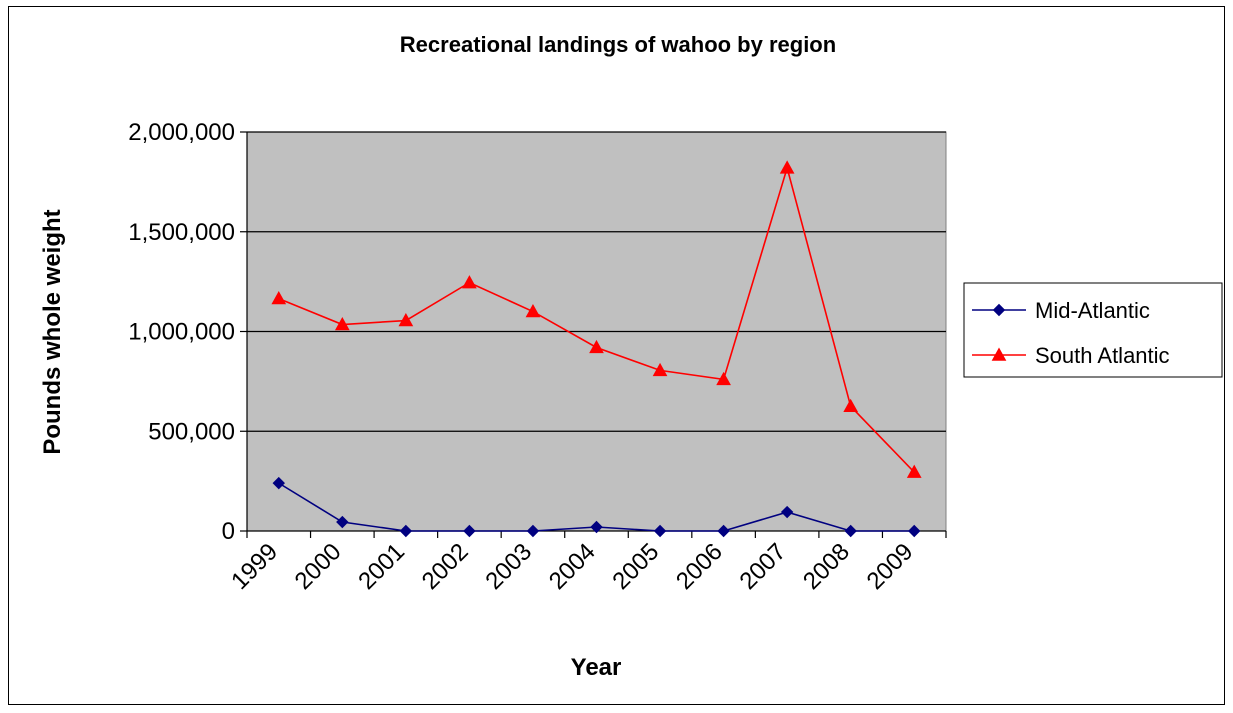 The height and width of the screenshot is (713, 1233). Describe the element at coordinates (763, 566) in the screenshot. I see `x-tick-label: 2007` at that location.